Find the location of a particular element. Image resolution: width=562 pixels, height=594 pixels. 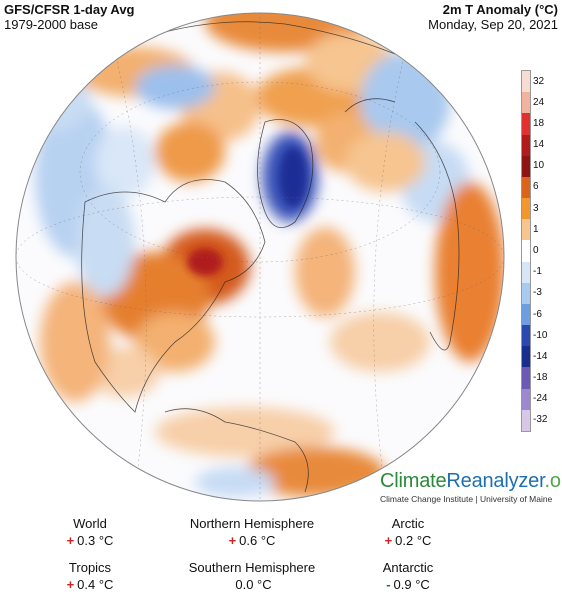

stat-arctic: Arctic +0.2 °C is located at coordinates (408, 532).